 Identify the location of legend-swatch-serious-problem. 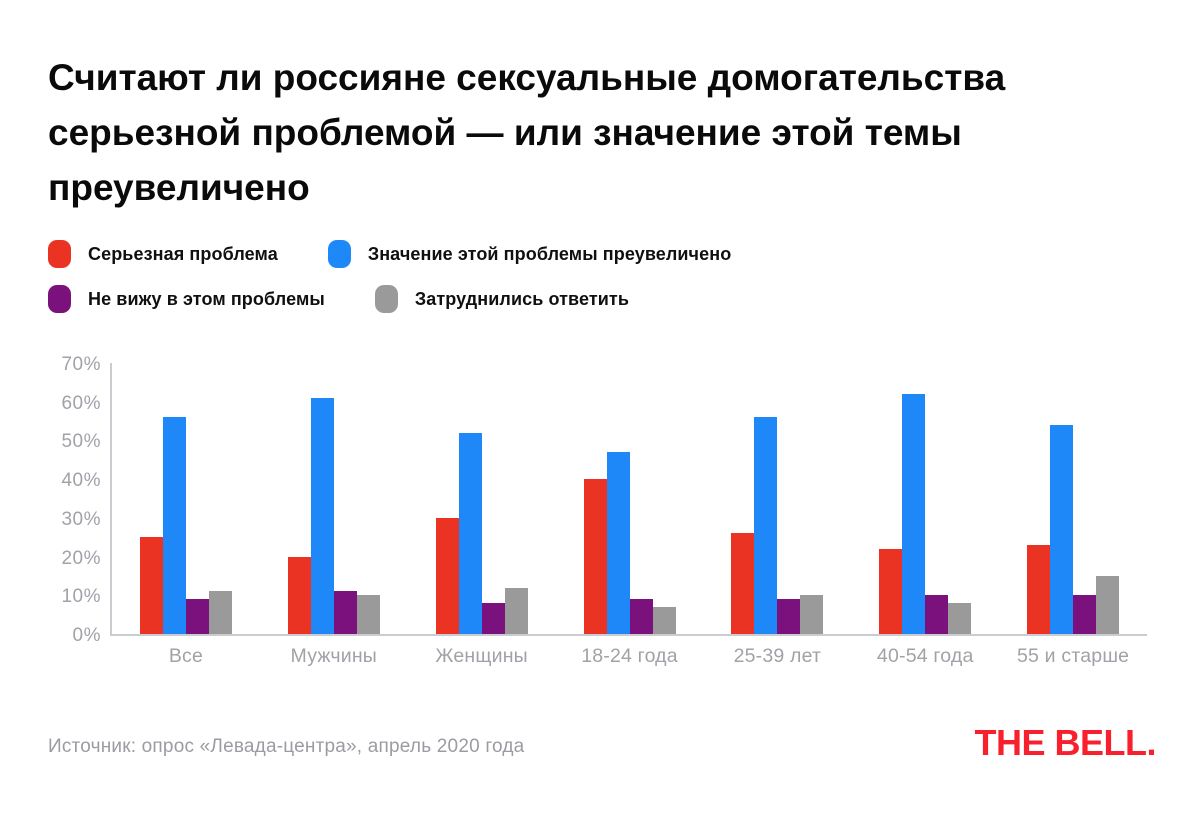
(59, 254).